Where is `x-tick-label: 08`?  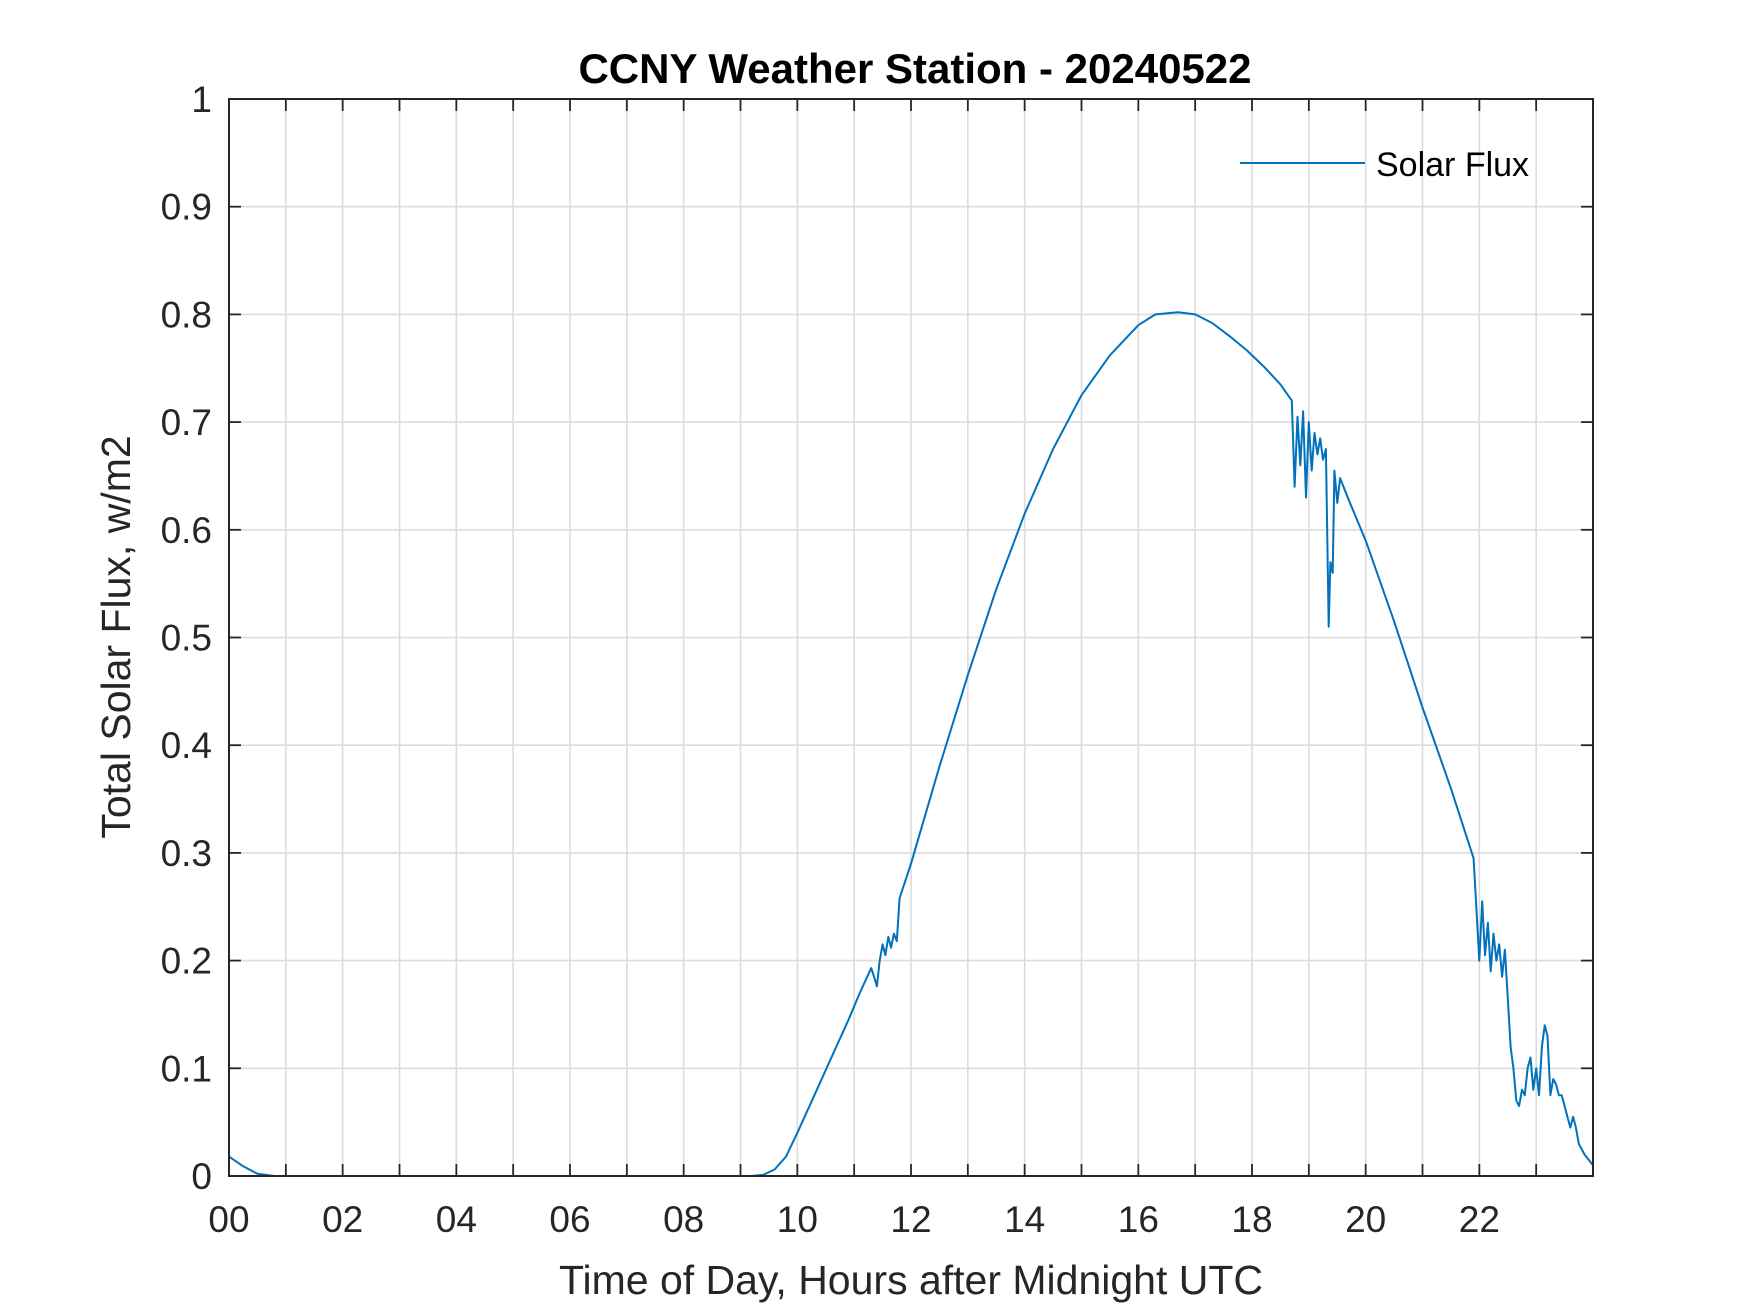
x-tick-label: 08 is located at coordinates (683, 1219).